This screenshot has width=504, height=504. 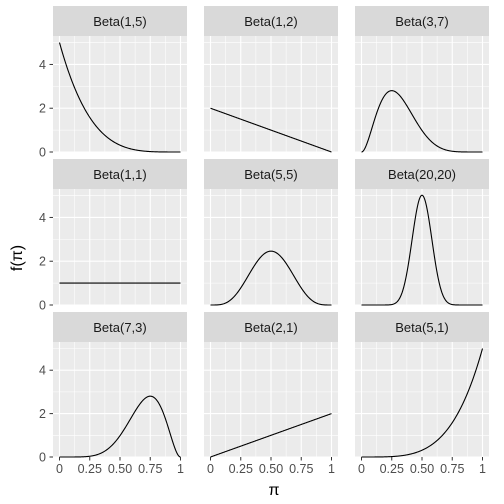 I want to click on facet-panel: Beta(5,5), so click(x=271, y=232).